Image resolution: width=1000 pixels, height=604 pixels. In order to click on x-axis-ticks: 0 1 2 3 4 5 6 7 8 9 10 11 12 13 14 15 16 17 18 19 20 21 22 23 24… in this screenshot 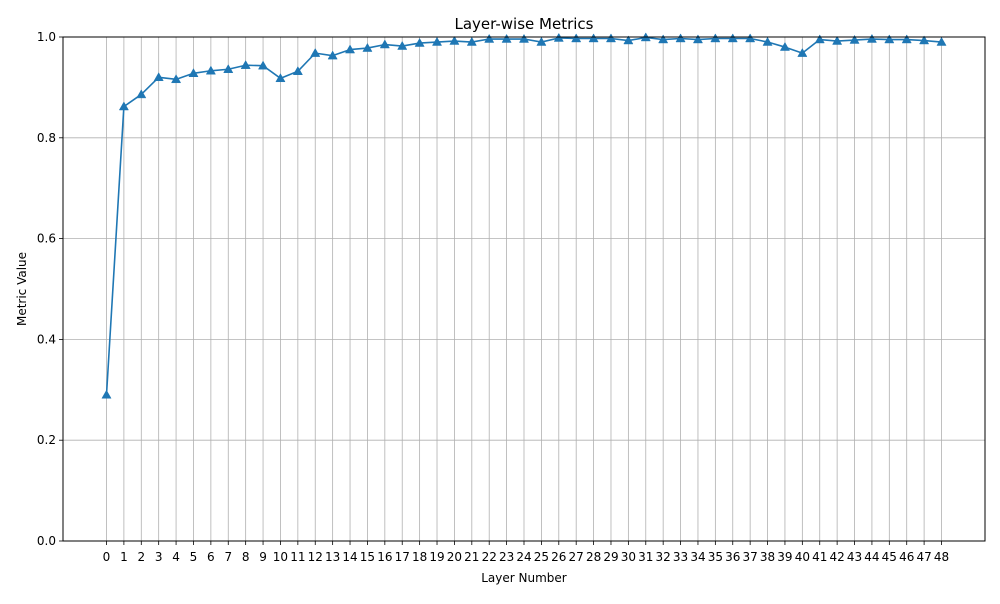, I will do `click(526, 552)`.